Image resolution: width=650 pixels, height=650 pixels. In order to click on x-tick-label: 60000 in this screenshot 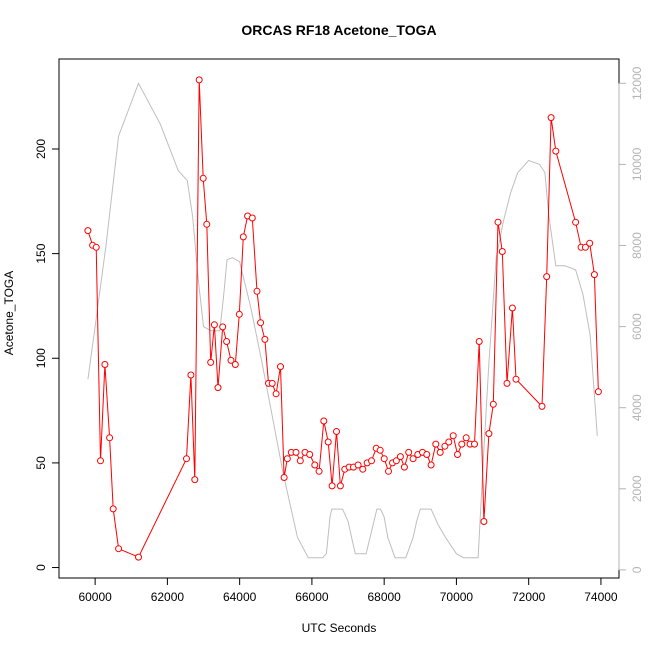, I will do `click(95, 597)`.